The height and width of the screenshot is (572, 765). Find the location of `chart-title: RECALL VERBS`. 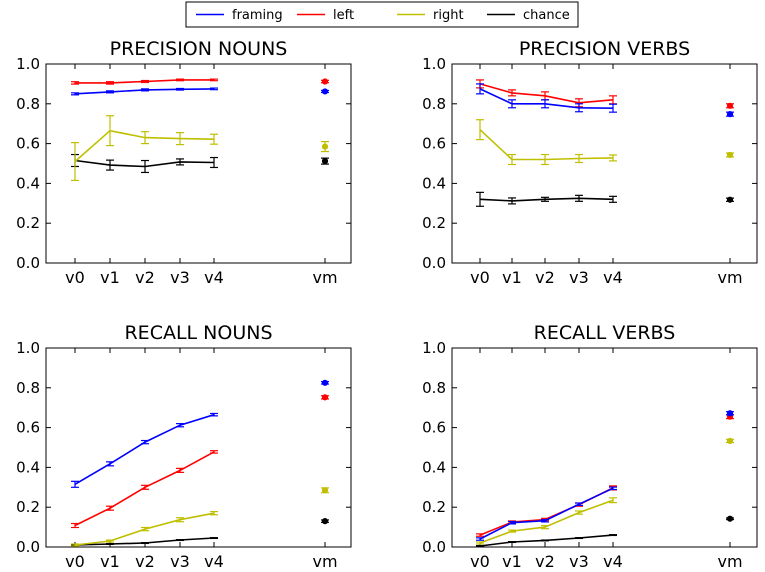

chart-title: RECALL VERBS is located at coordinates (605, 333).